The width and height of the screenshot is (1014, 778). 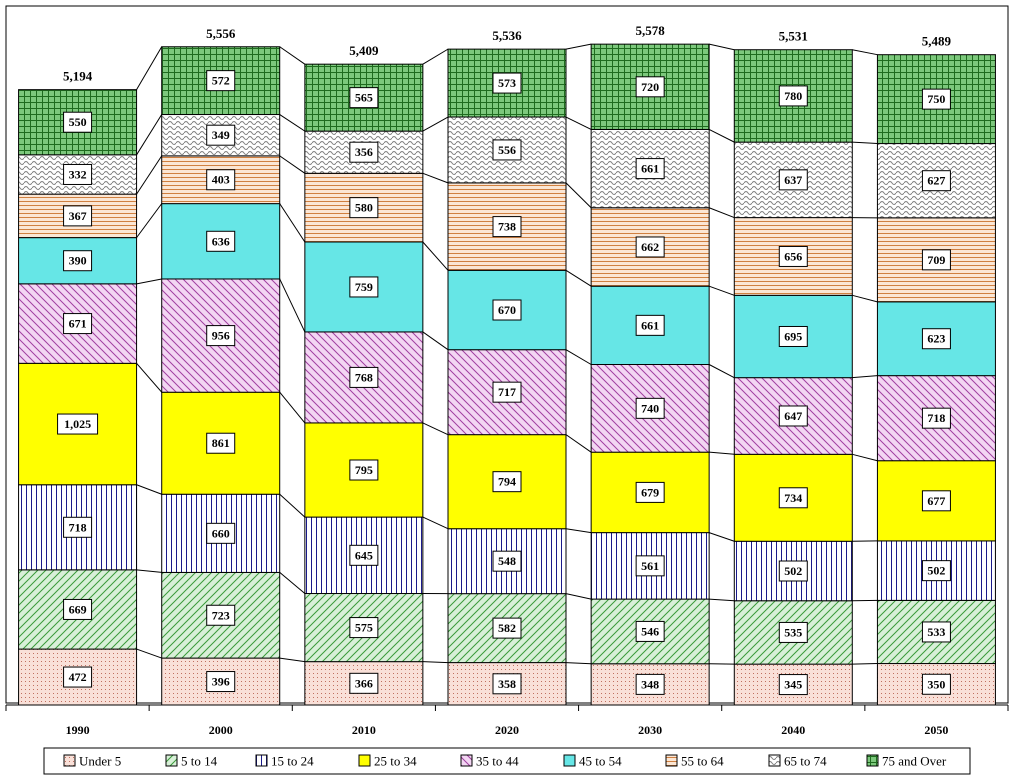 I want to click on value-label: 403, so click(x=221, y=180).